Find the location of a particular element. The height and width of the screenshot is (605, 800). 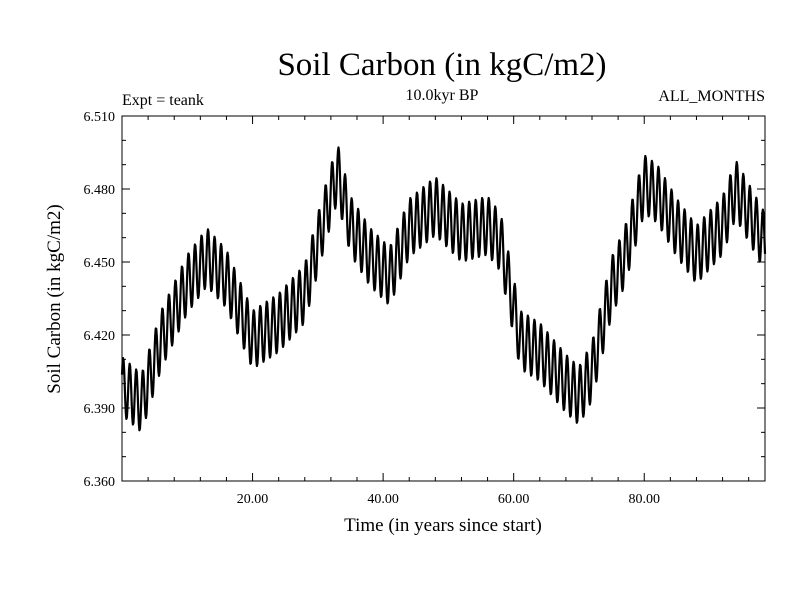

period-label: ALL_MONTHS is located at coordinates (711, 96).